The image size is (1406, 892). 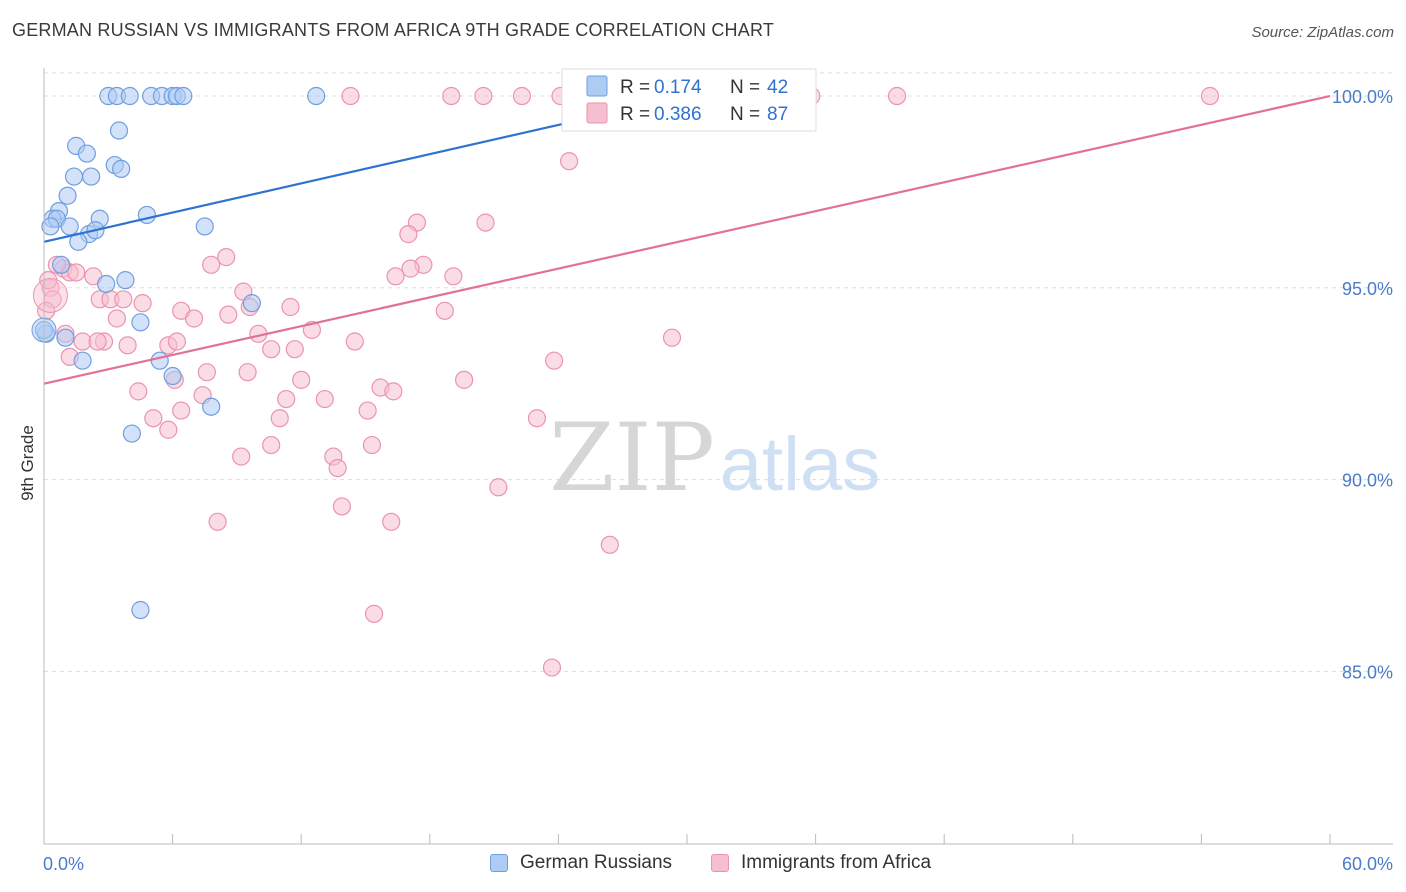 What do you see at coordinates (777, 114) in the screenshot?
I see `legend-n-value: 87` at bounding box center [777, 114].